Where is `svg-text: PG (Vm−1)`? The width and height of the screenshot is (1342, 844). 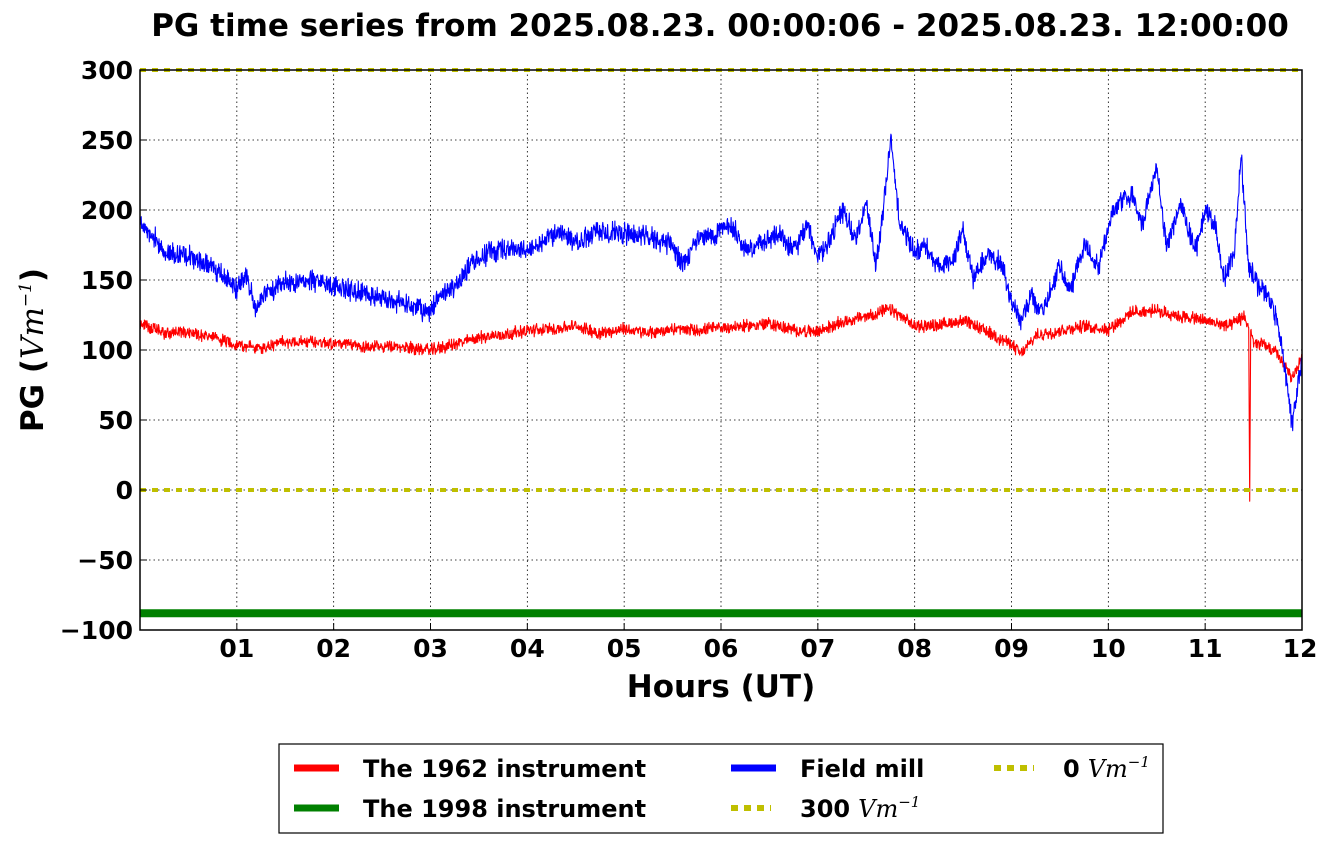 svg-text: PG (Vm−1) is located at coordinates (33, 350).